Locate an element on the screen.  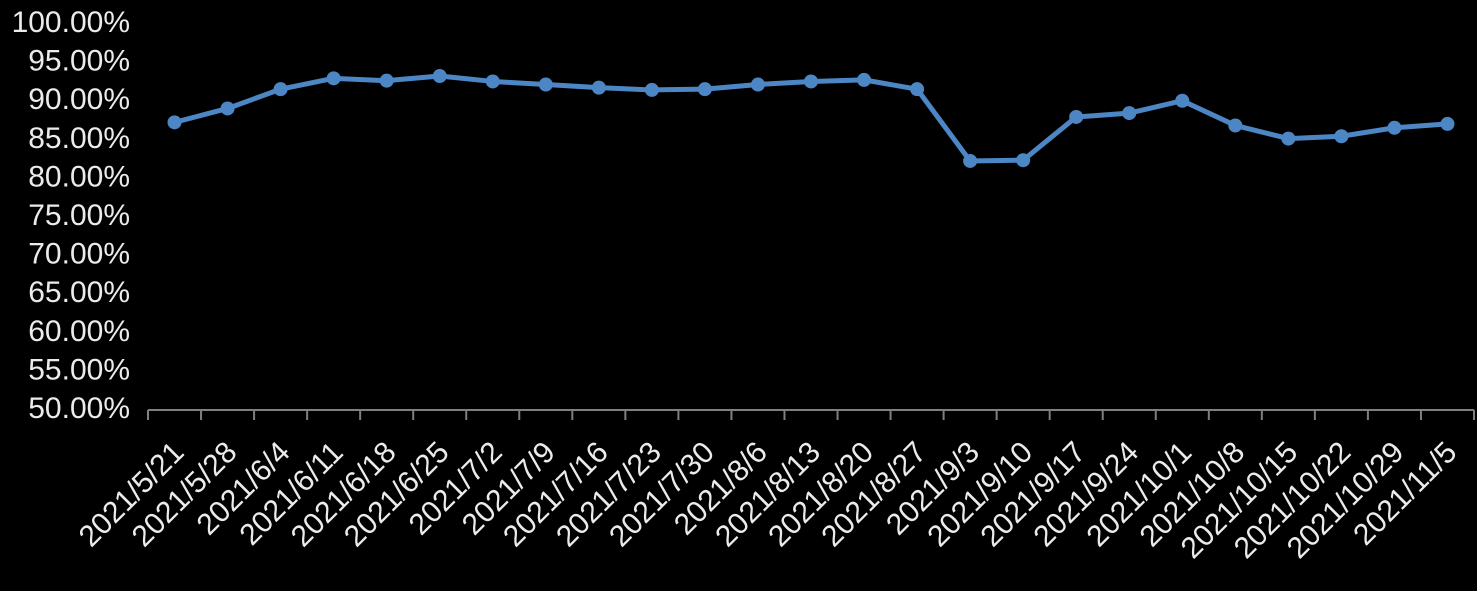
y-axis-tick-label: 55.00% is located at coordinates (79, 369).